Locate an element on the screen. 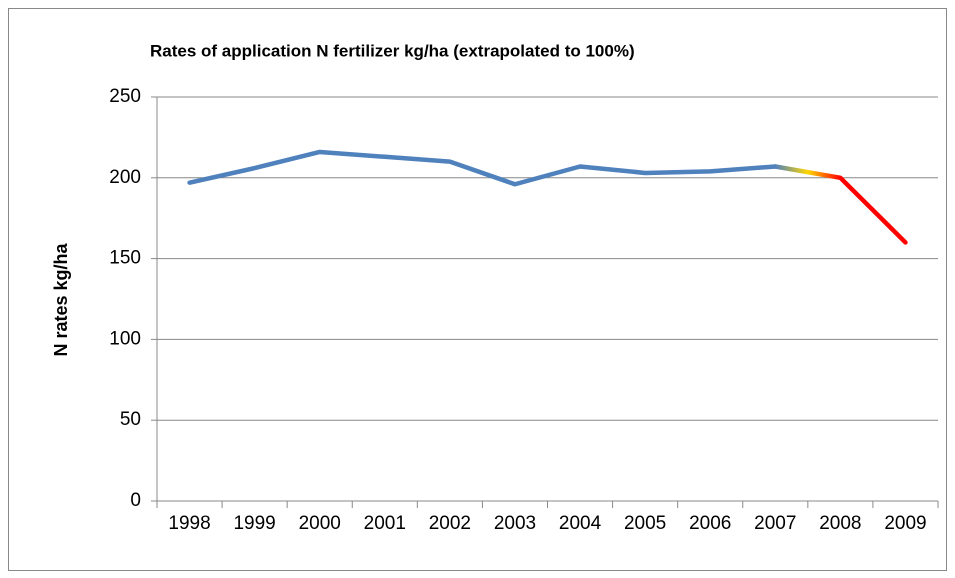 Image resolution: width=955 pixels, height=578 pixels. x-tick-label: 2001 is located at coordinates (385, 523).